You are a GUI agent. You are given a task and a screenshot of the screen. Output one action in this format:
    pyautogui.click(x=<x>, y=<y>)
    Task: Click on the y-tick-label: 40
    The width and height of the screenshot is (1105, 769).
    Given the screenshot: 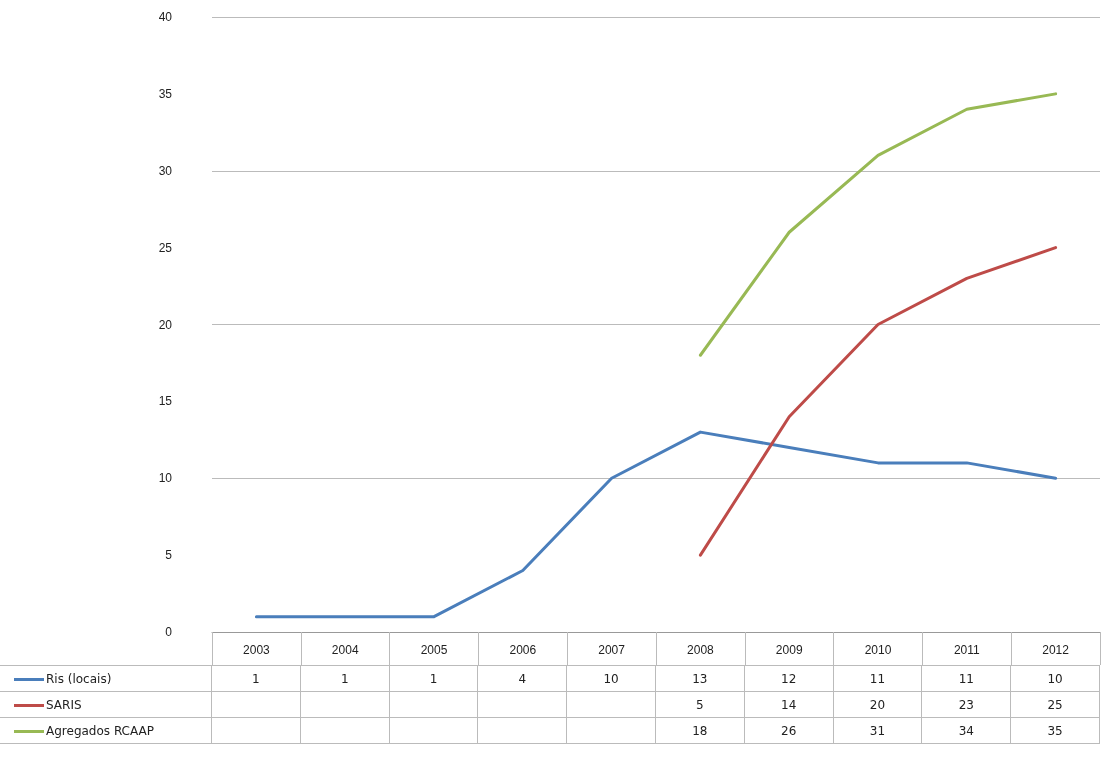 What is the action you would take?
    pyautogui.click(x=165, y=17)
    